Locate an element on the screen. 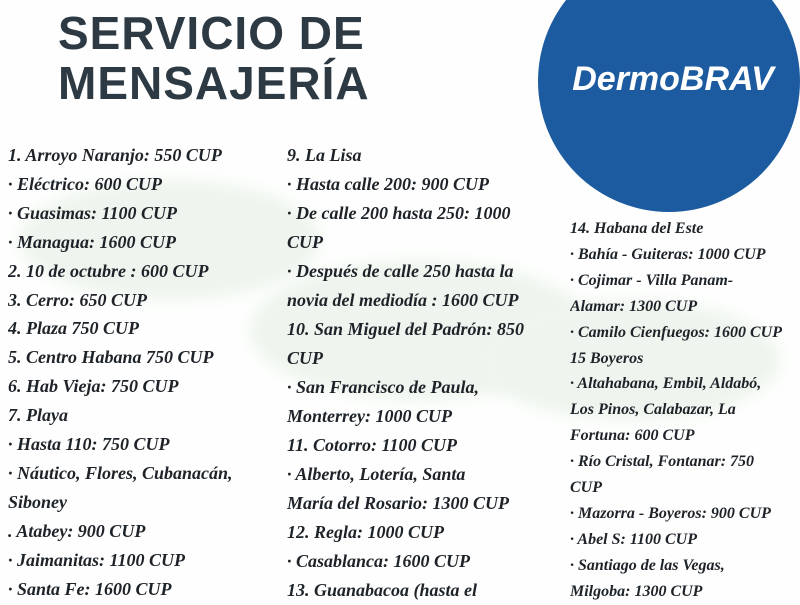 This screenshot has width=800, height=605. price-line: · Bahía - Guiteras: 1000 CUP is located at coordinates (668, 254).